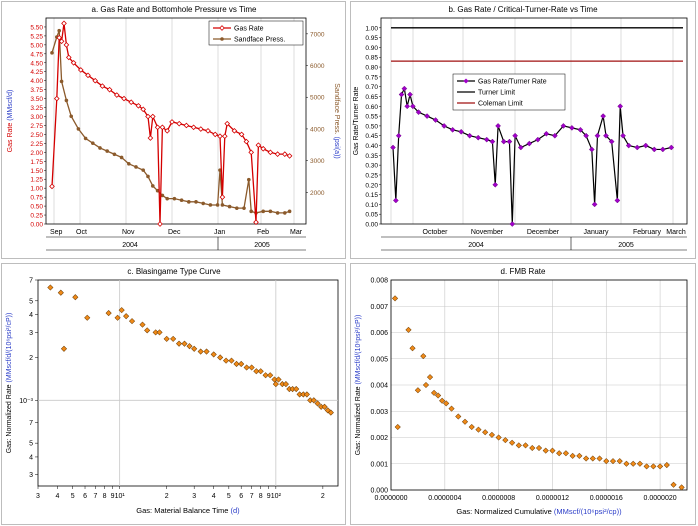  What do you see at coordinates (252, 496) in the screenshot?
I see `x-tick-label: 7` at bounding box center [252, 496].